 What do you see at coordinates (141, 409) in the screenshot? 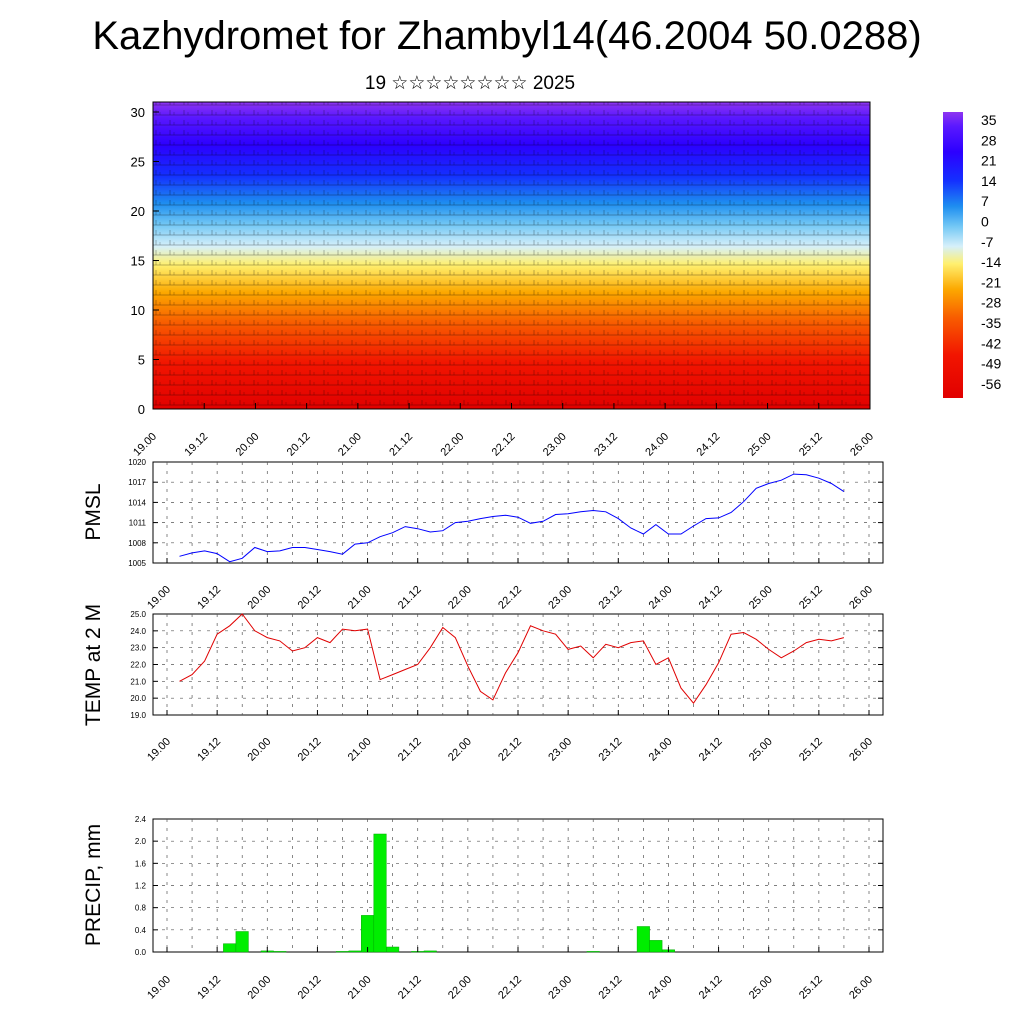
I see `y-tick-label: 0` at bounding box center [141, 409].